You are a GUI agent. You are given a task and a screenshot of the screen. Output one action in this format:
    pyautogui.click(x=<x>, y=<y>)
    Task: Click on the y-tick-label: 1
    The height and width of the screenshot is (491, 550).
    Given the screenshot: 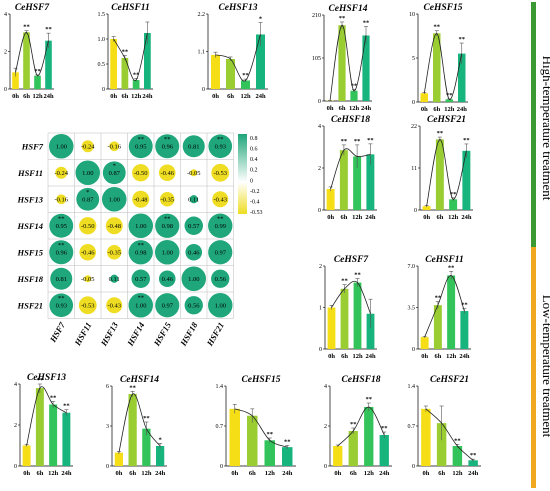 What is the action you would take?
    pyautogui.click(x=320, y=309)
    